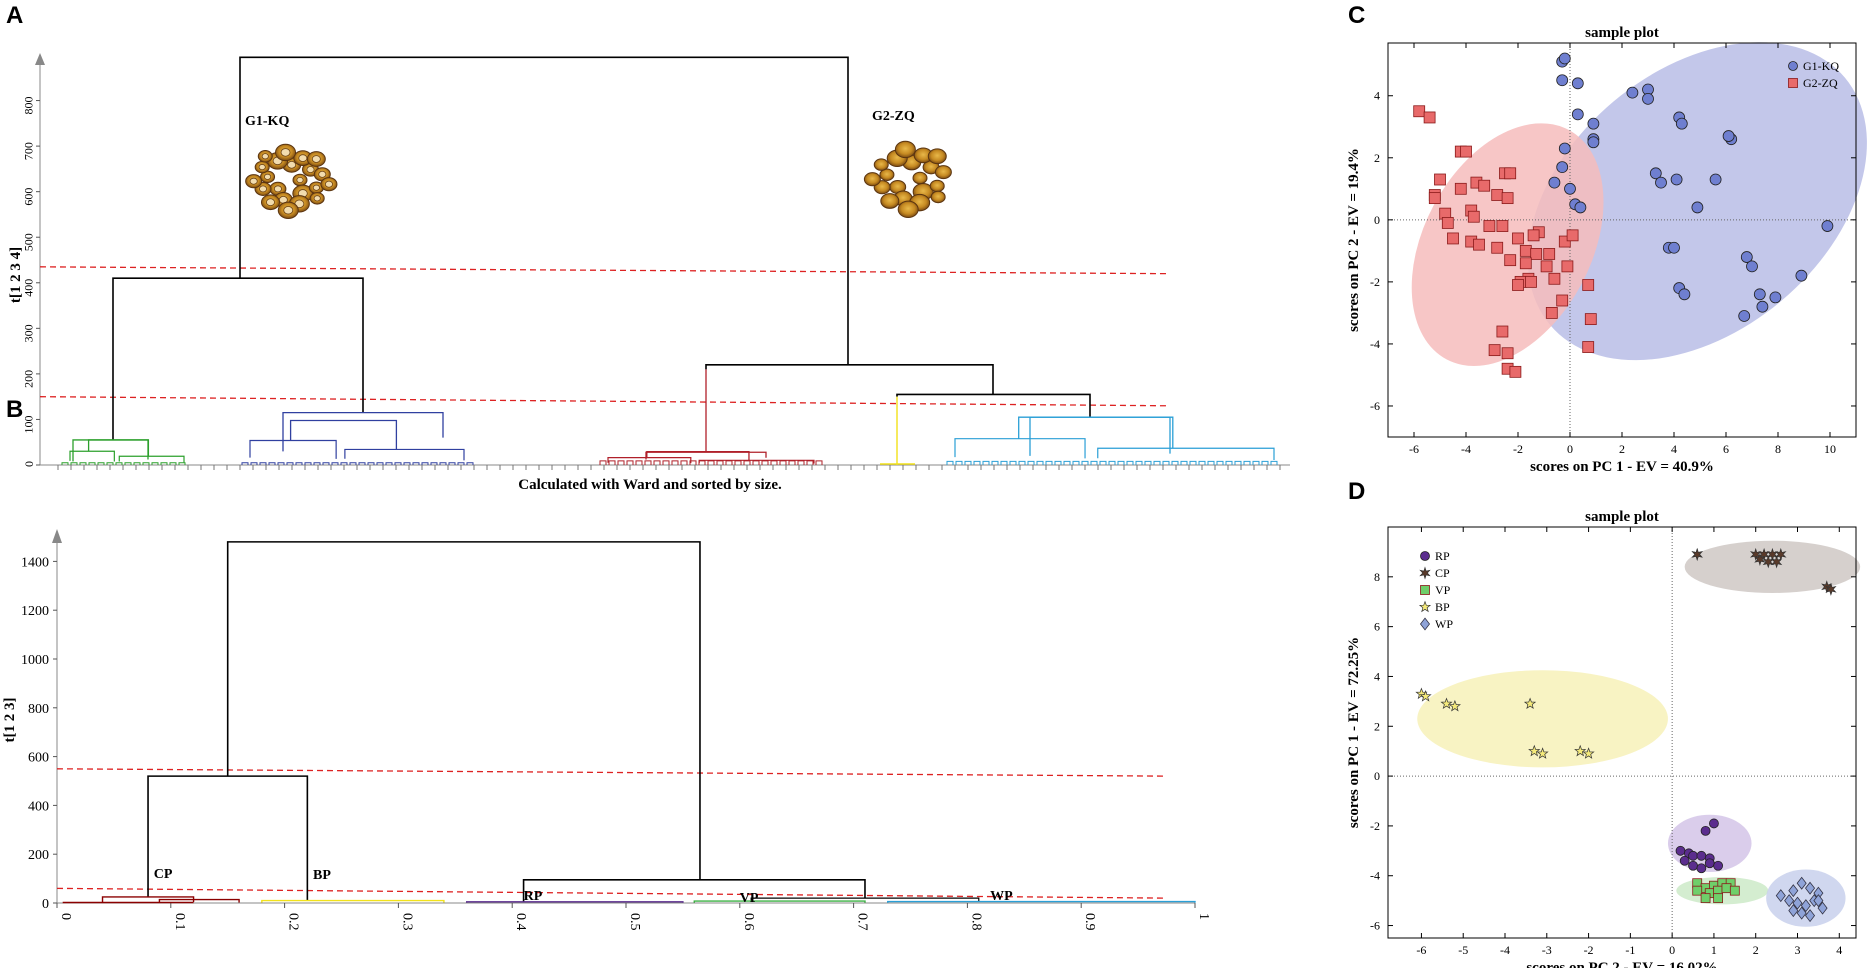 The image size is (1875, 968). What do you see at coordinates (1697, 201) in the screenshot?
I see `confidence-ellipse-g1-kq` at bounding box center [1697, 201].